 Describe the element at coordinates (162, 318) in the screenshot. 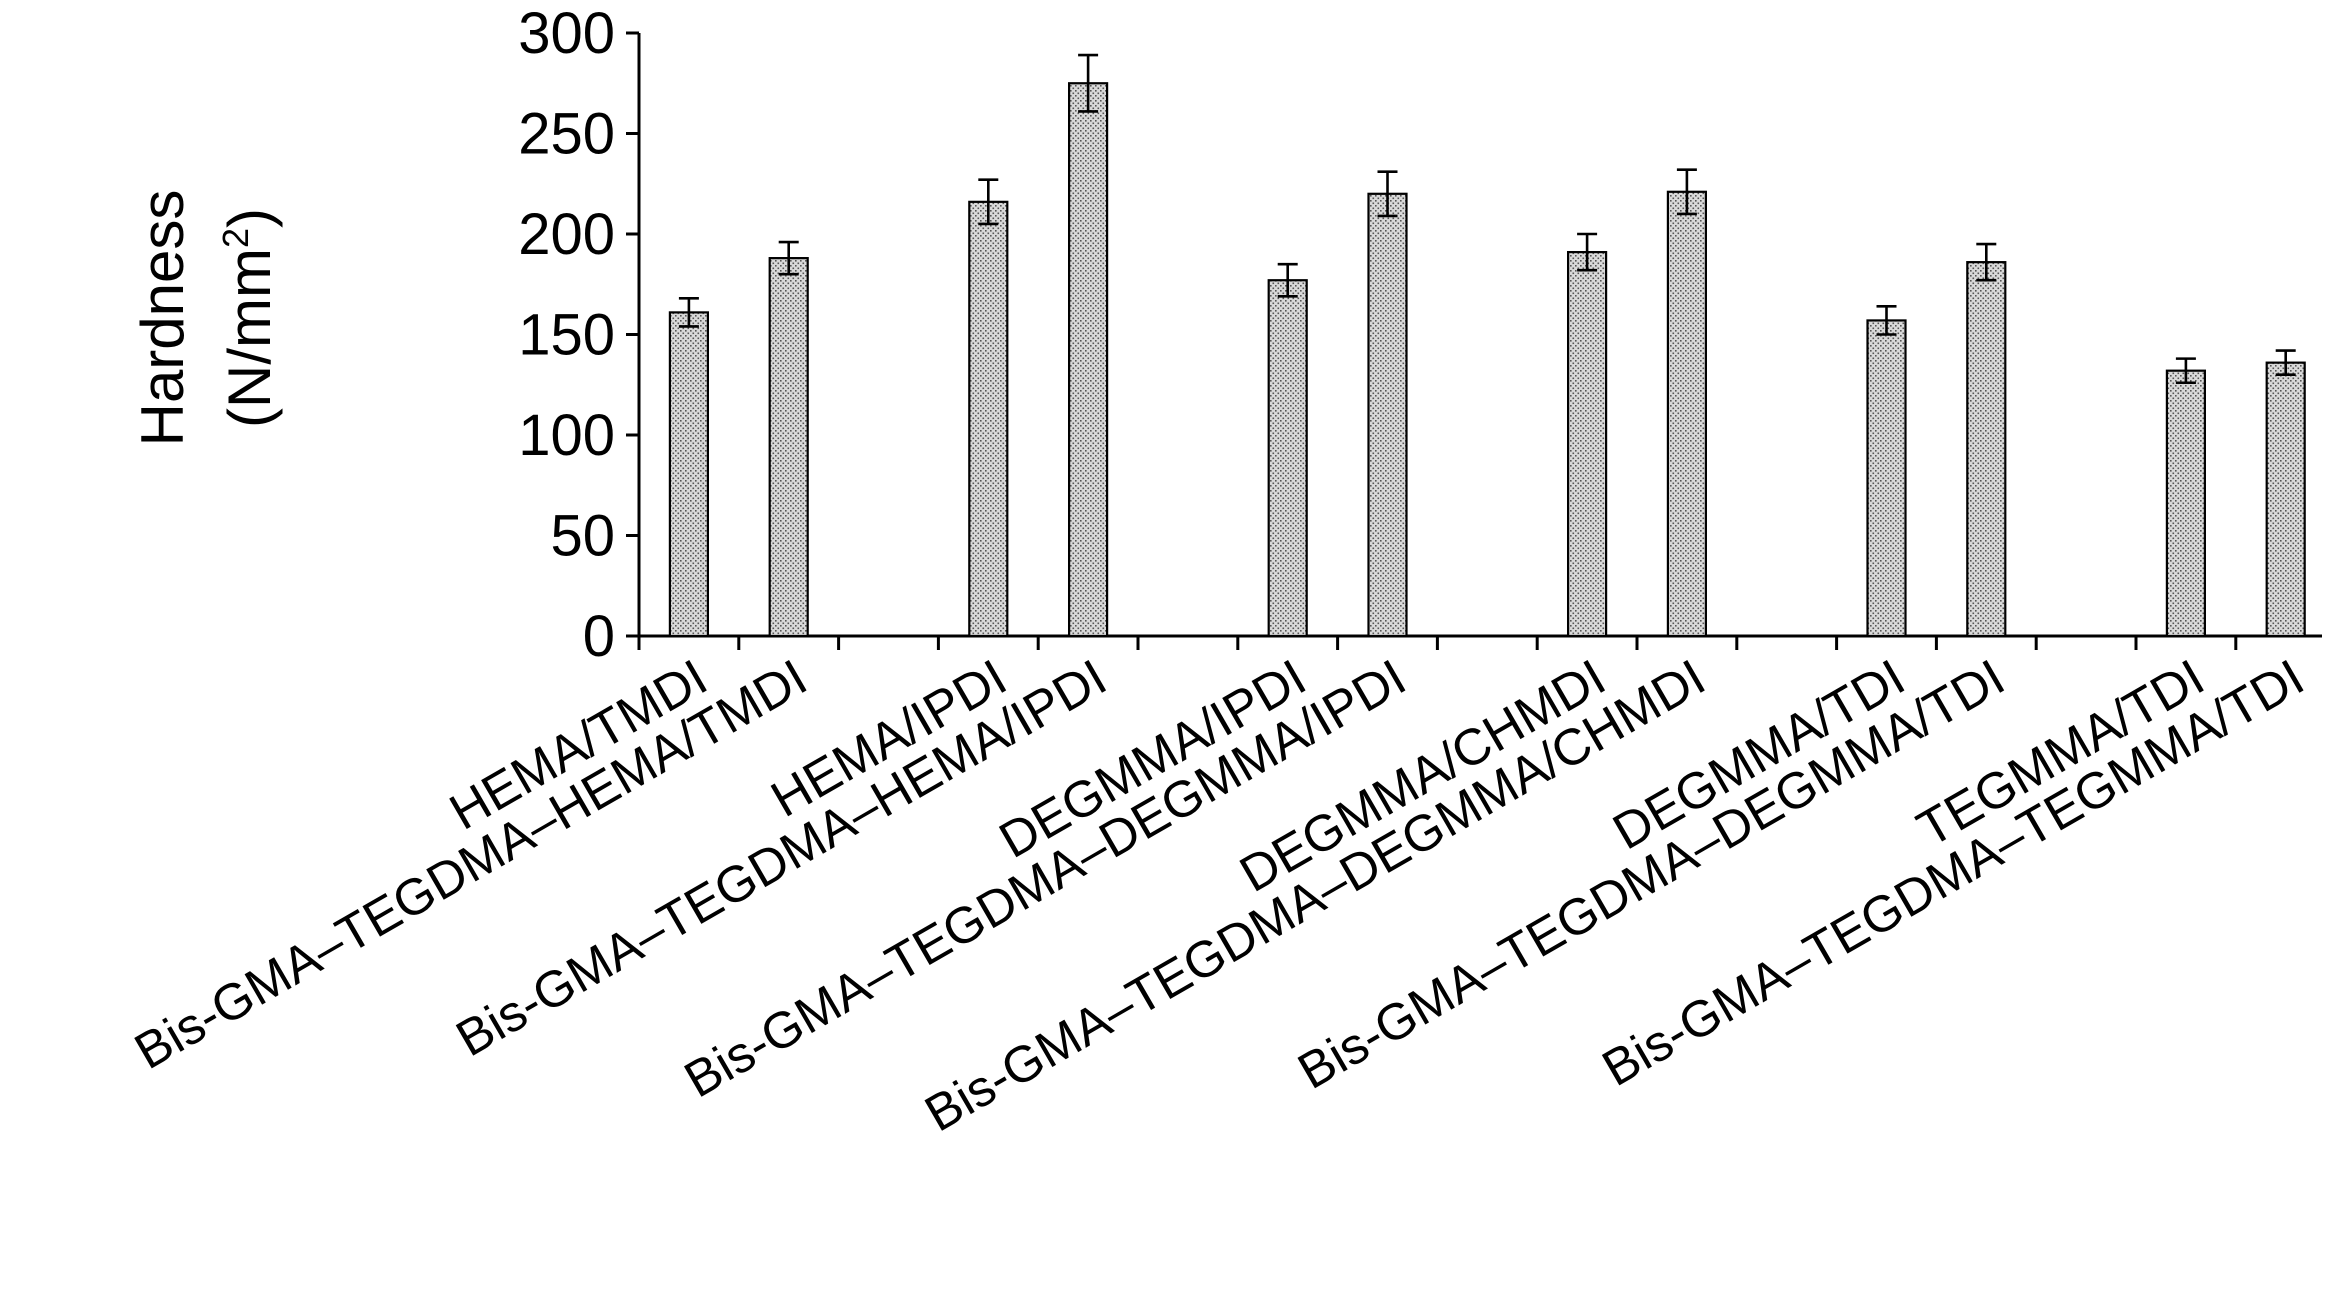

I see `y-axis-label: Hardness` at that location.